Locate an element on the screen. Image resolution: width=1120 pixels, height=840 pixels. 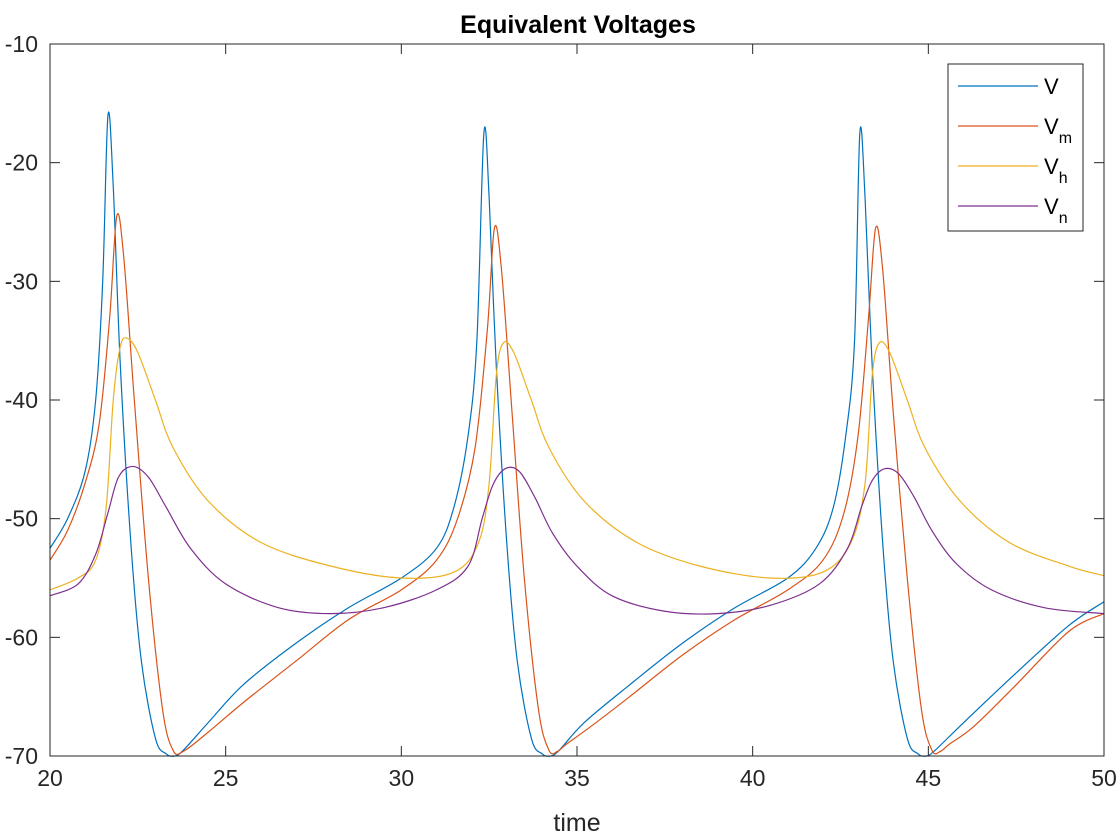
y-tick-label: -60 is located at coordinates (21, 637).